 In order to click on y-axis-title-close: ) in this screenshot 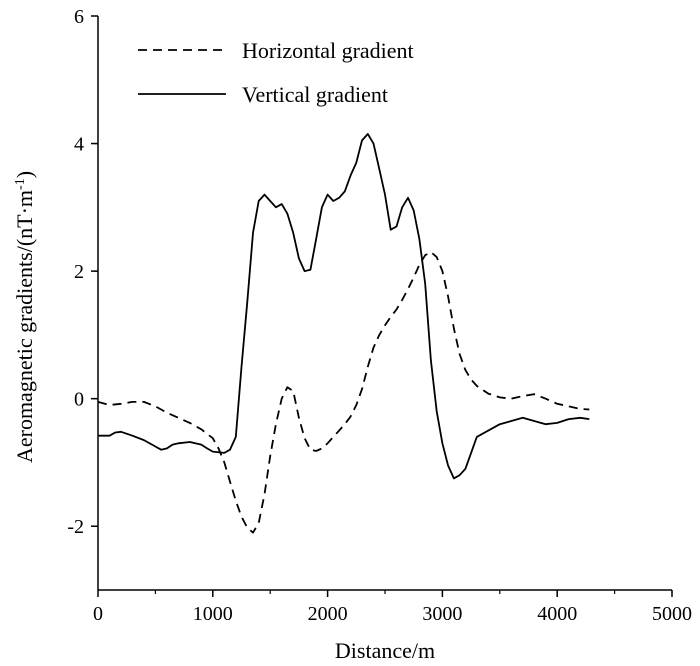, I will do `click(24, 174)`.